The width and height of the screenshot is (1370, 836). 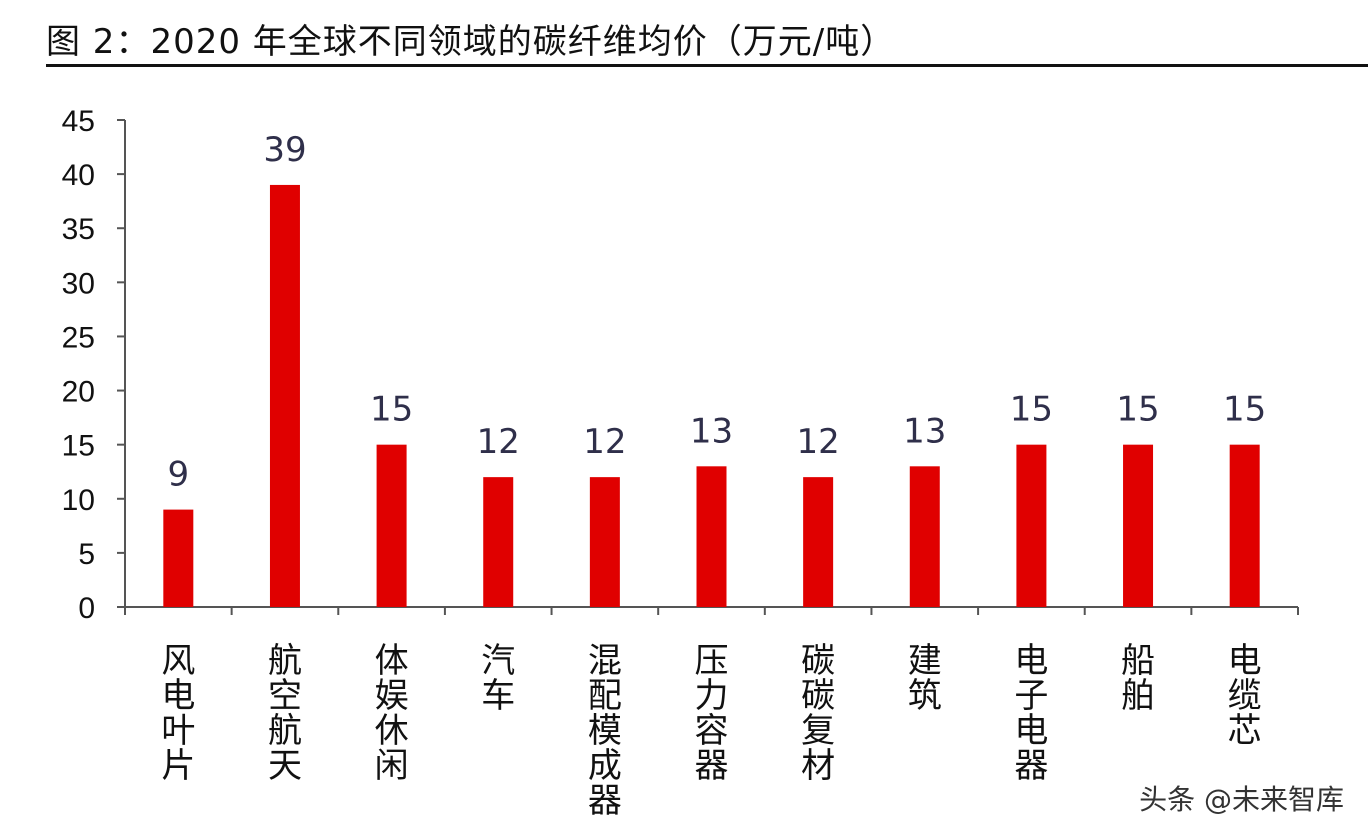 I want to click on y-tick-label: 30, so click(x=78, y=283).